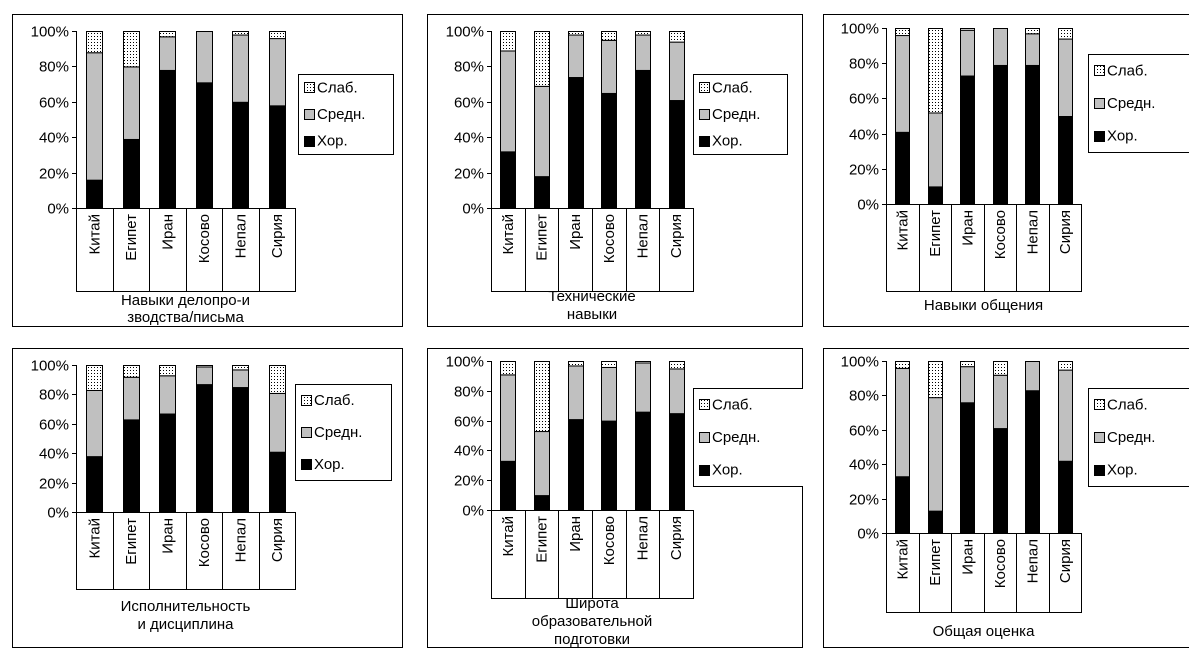 The width and height of the screenshot is (1189, 648). Describe the element at coordinates (592, 639) in the screenshot. I see `x-axis-title: подготовки` at that location.